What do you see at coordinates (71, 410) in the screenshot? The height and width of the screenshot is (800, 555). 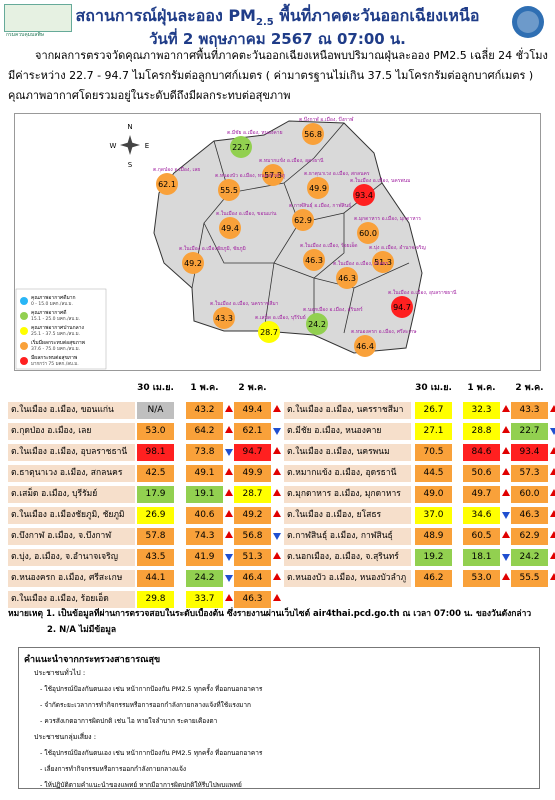 I see `station-name: ต.ในเมือง อ.เมือง, ขอนแก่น` at bounding box center [71, 410].